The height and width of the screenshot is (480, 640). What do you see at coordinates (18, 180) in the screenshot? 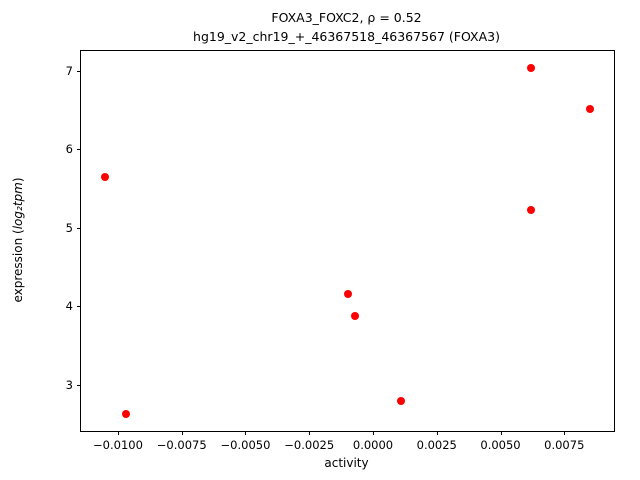
I see `y-axis-label-post: )` at bounding box center [18, 180].